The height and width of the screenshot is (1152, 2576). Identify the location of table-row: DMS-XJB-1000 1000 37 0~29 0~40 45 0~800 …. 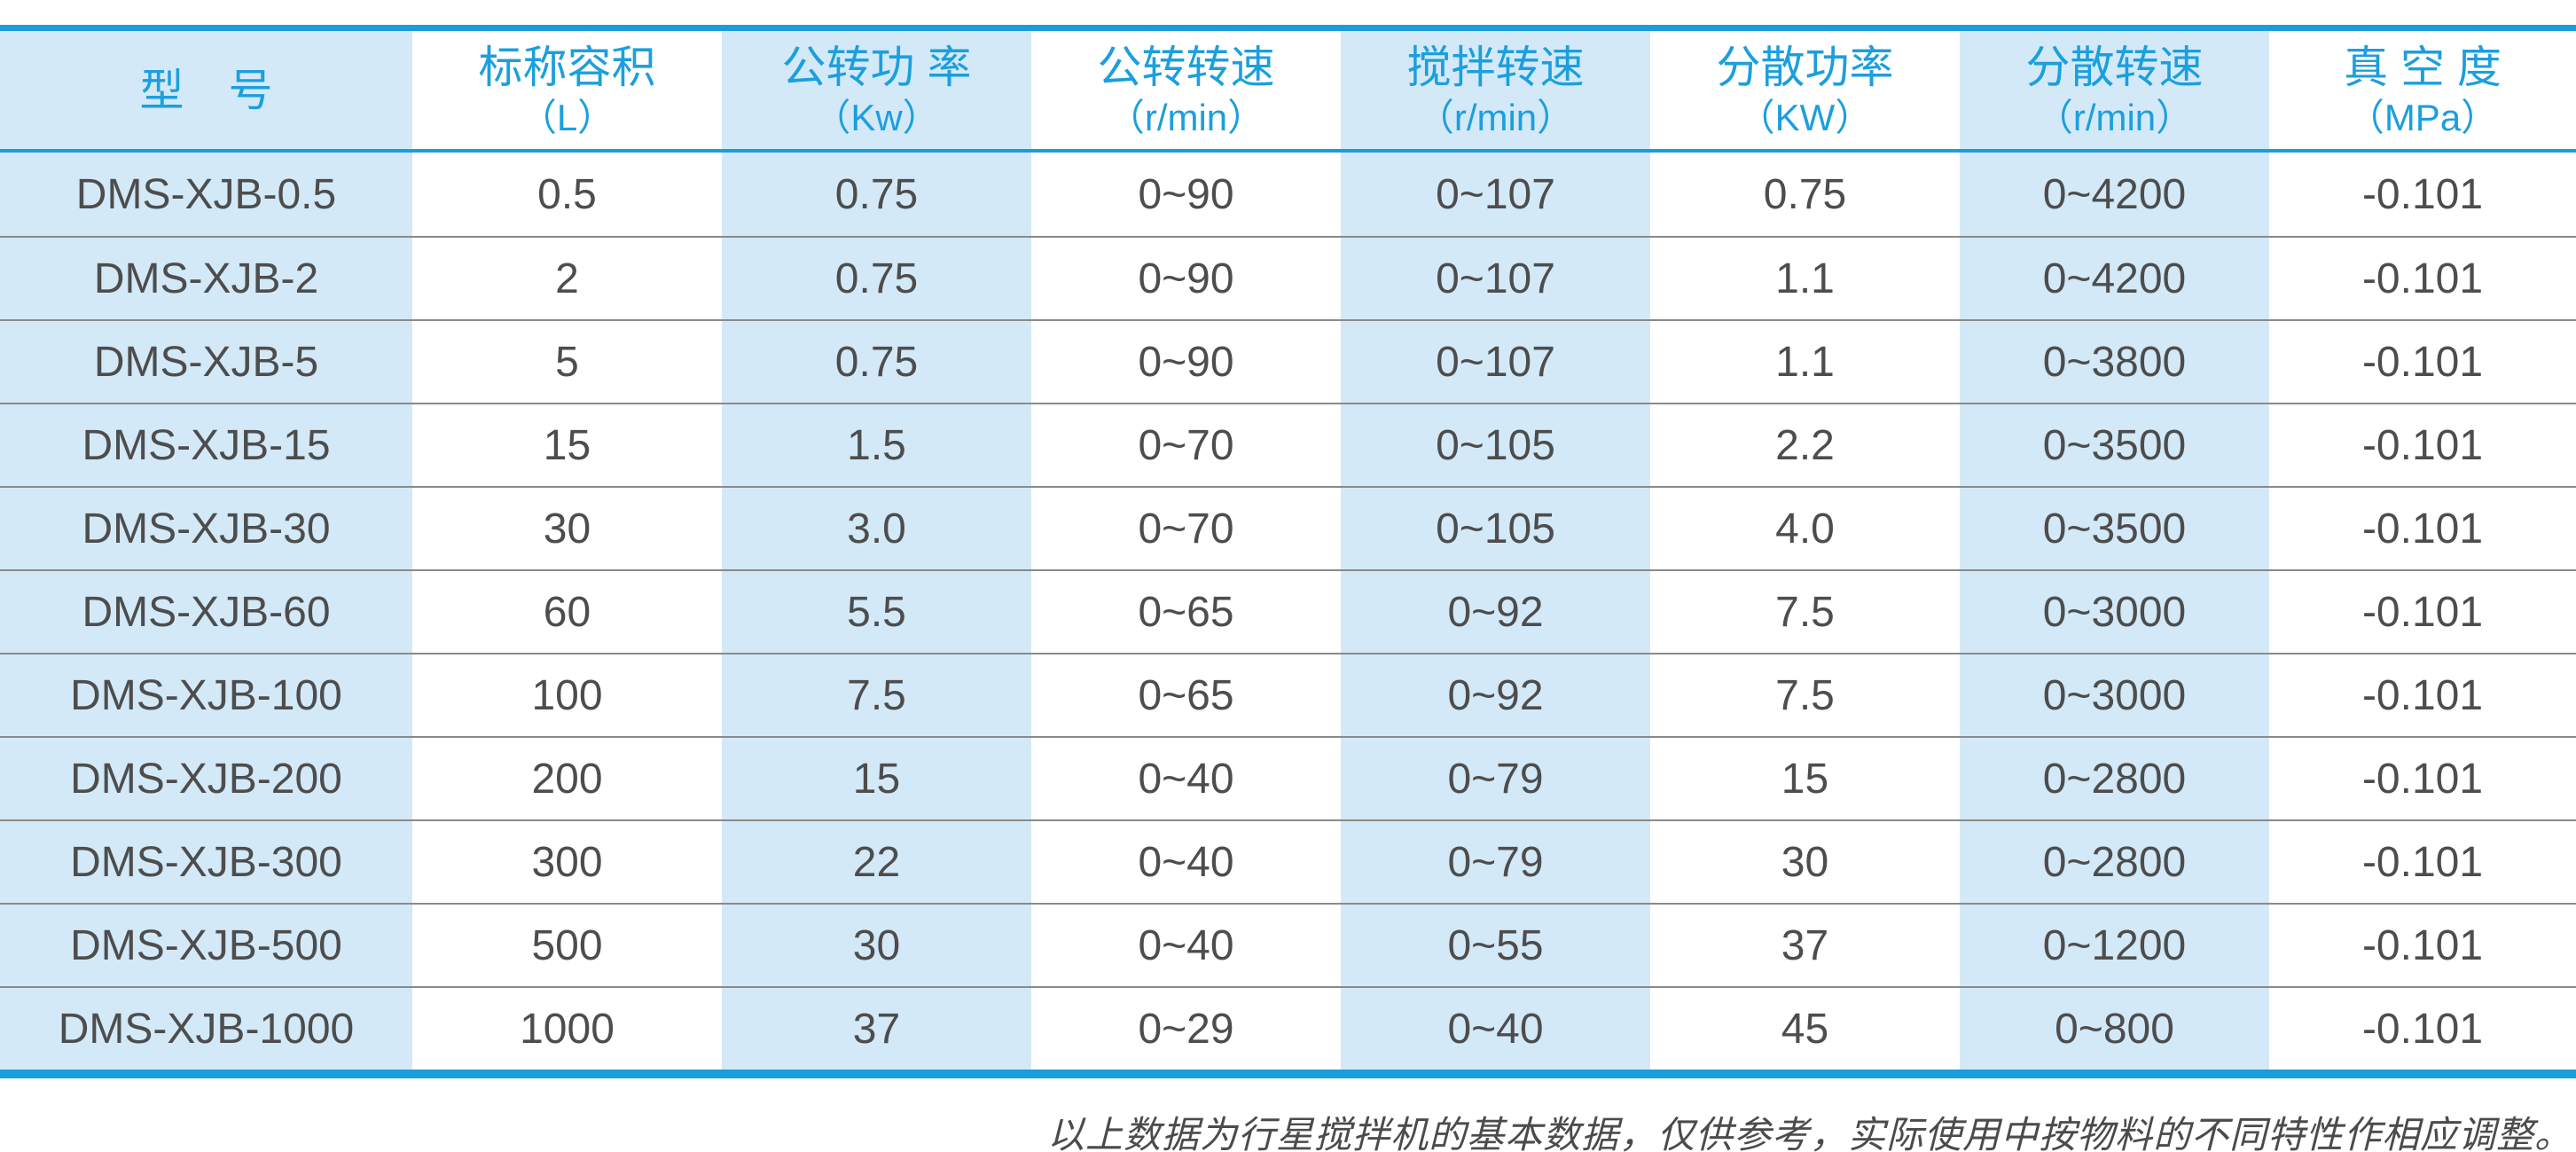
(1288, 1028).